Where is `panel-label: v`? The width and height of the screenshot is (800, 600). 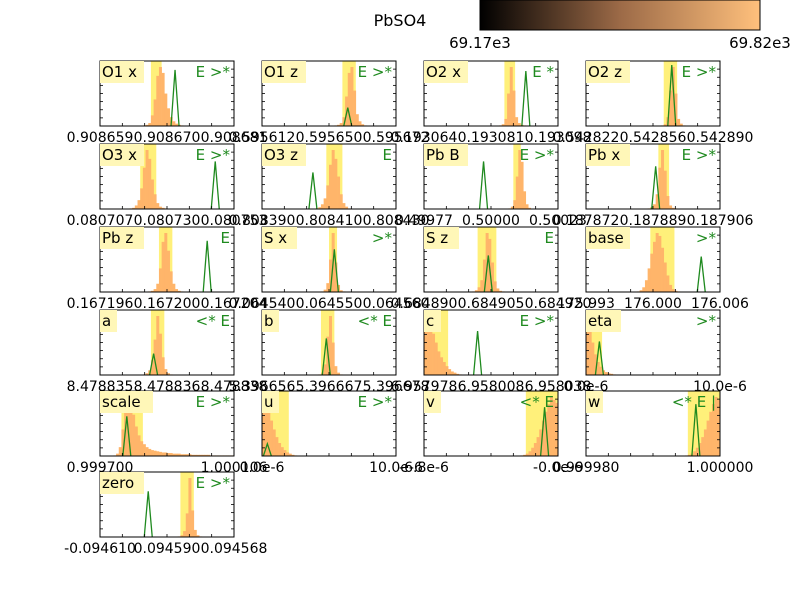 panel-label: v is located at coordinates (430, 402).